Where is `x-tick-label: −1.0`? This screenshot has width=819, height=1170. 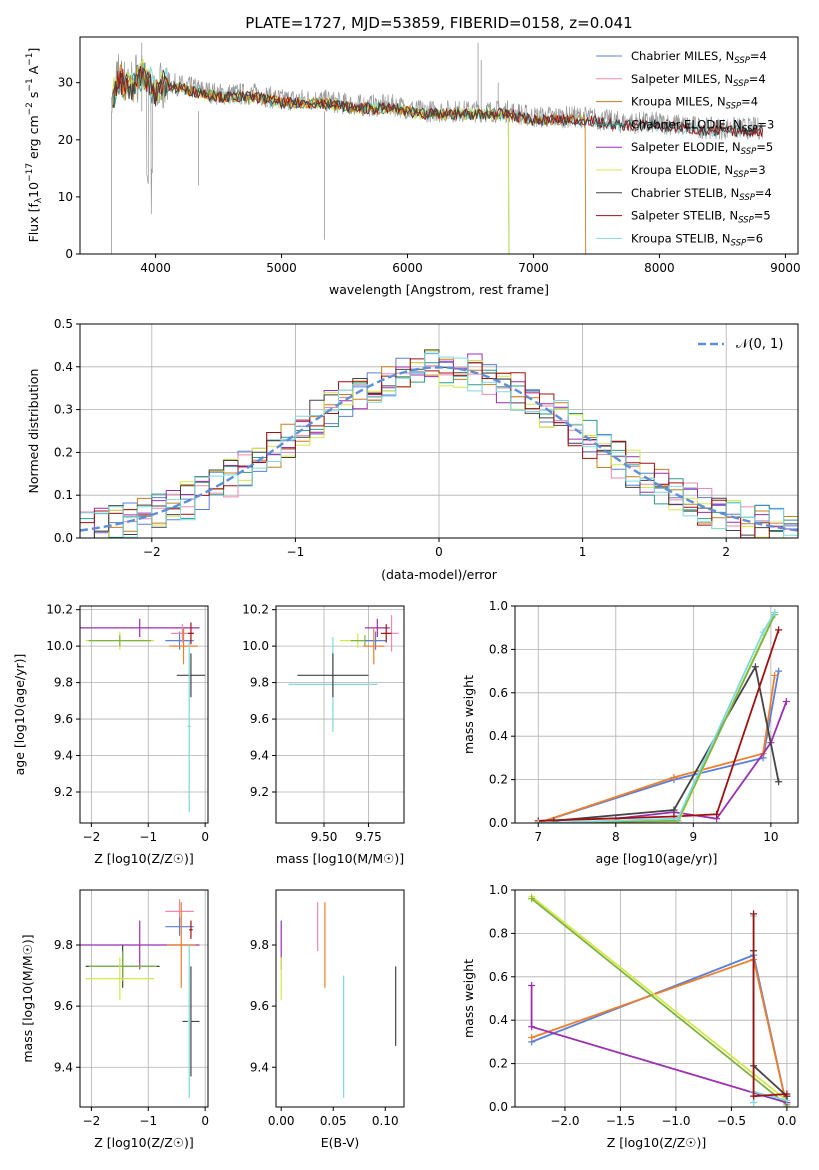 x-tick-label: −1.0 is located at coordinates (675, 1121).